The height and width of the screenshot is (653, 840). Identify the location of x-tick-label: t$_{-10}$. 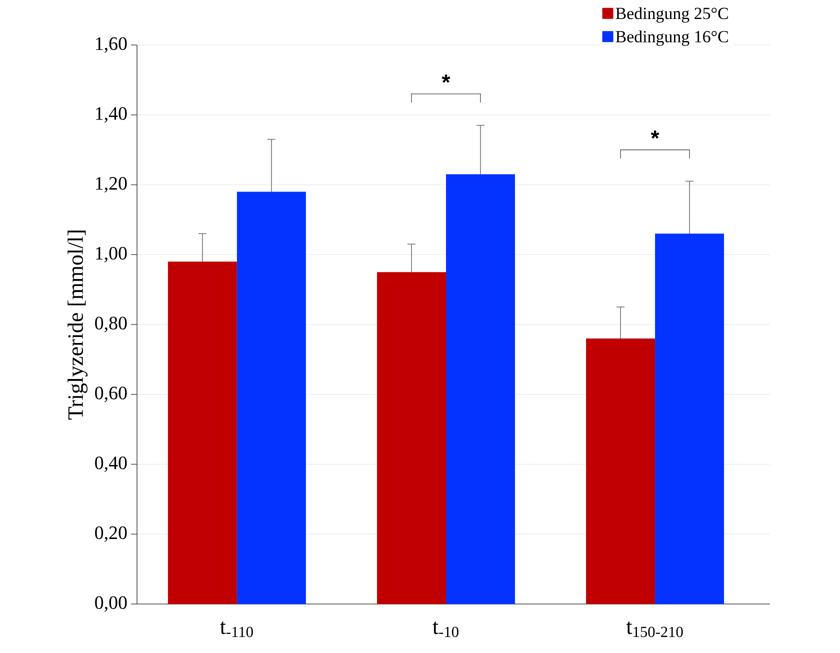
(445, 630).